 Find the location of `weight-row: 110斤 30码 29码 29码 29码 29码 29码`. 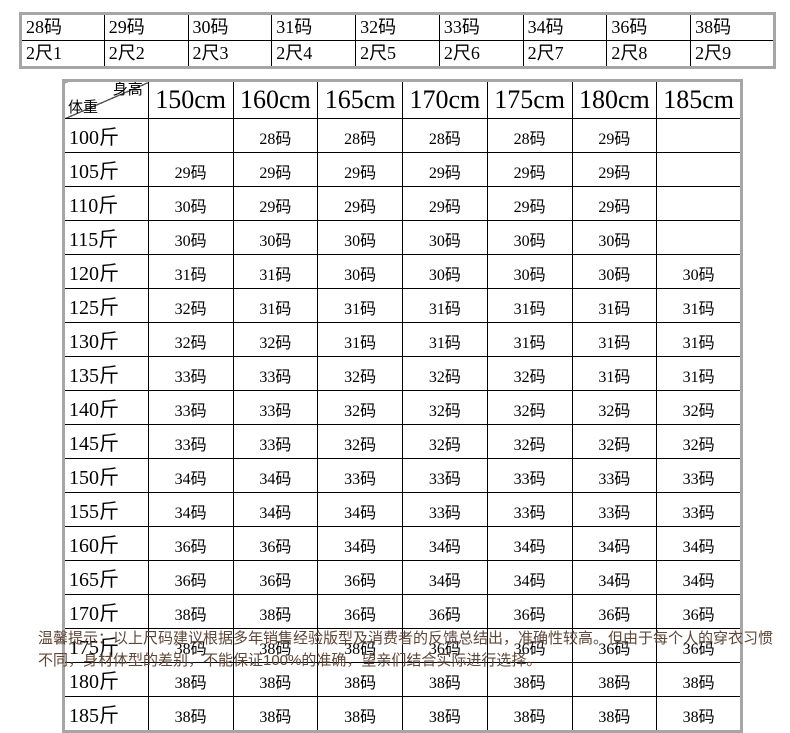

weight-row: 110斤 30码 29码 29码 29码 29码 29码 is located at coordinates (402, 203).